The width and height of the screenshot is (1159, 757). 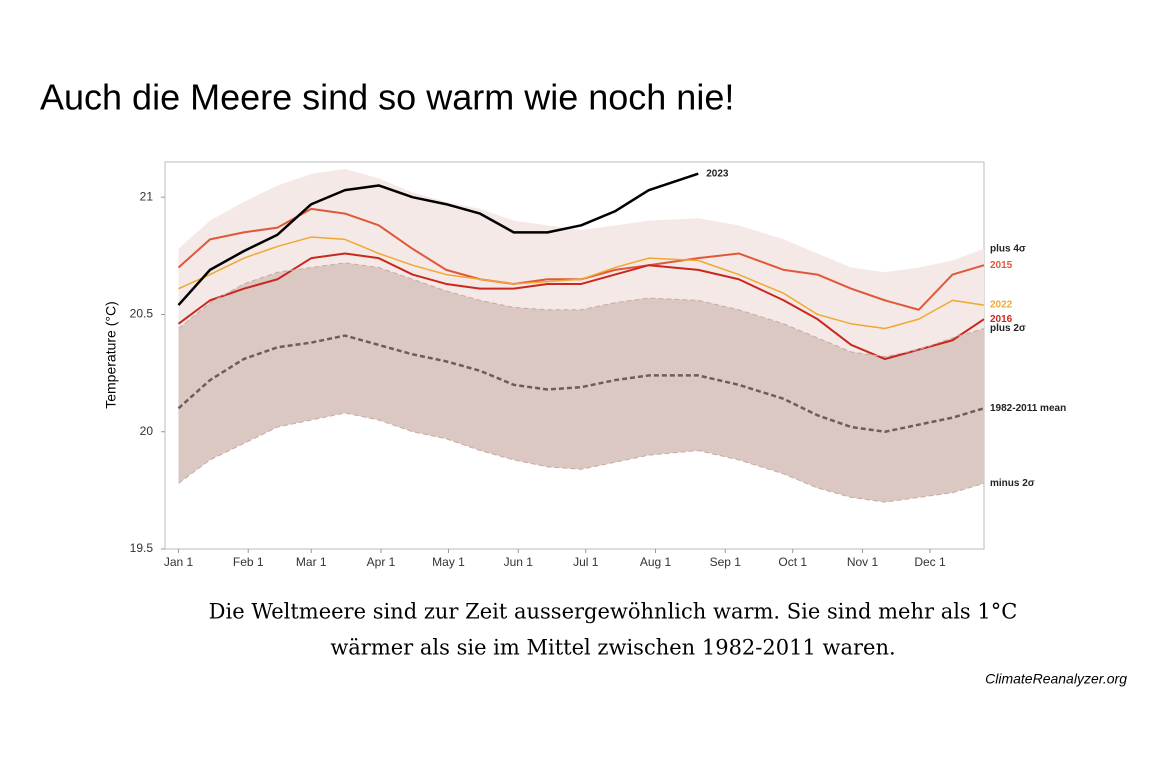 What do you see at coordinates (1056, 679) in the screenshot?
I see `credit: ClimateReanalyzer.org` at bounding box center [1056, 679].